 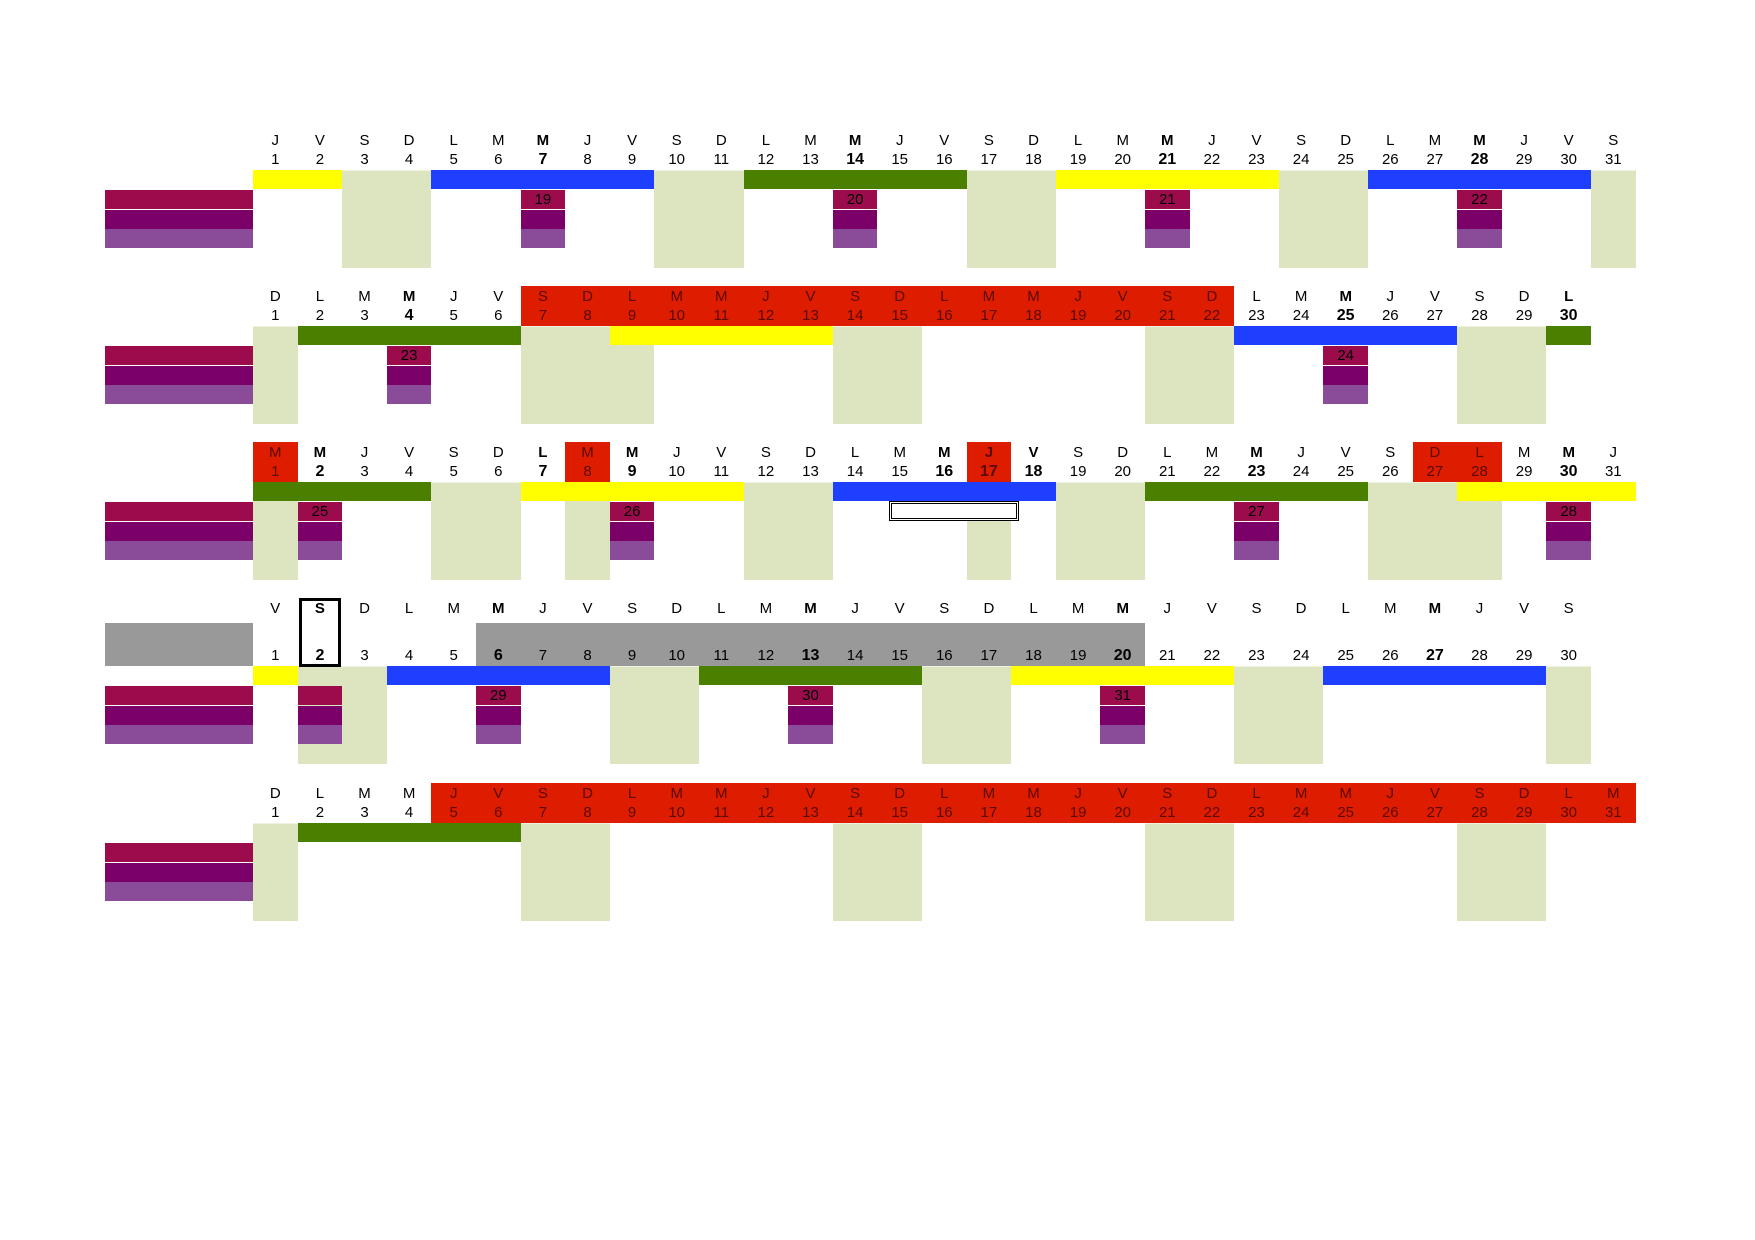 What do you see at coordinates (1078, 471) in the screenshot?
I see `day-number: 19` at bounding box center [1078, 471].